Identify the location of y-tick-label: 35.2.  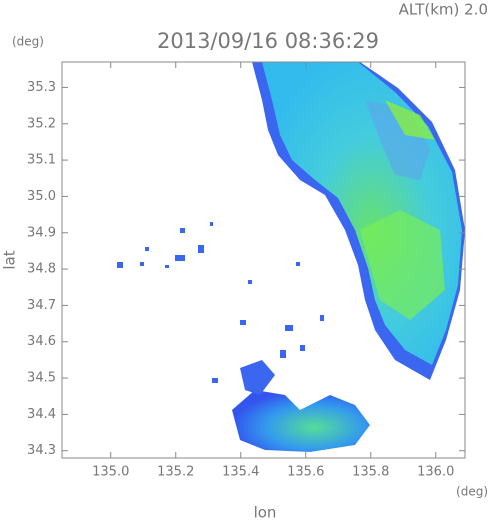
(41, 123).